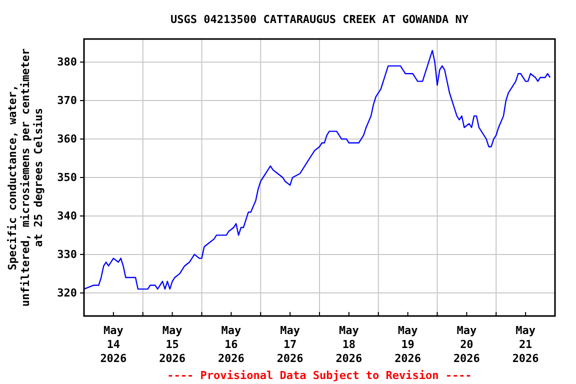  I want to click on x-tick-label: May 16 2026, so click(231, 344).